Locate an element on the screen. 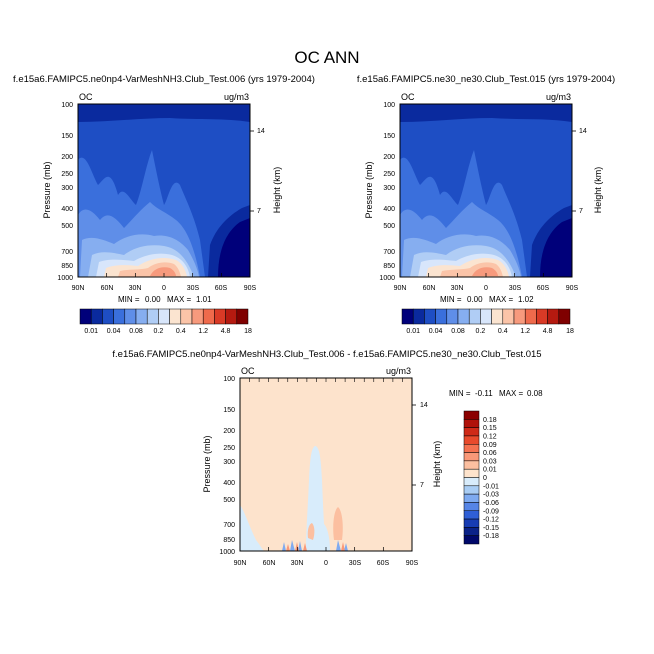  panel-1-x-ticks: 90N 60N 30N 0 30S 60S 90S is located at coordinates (164, 288).